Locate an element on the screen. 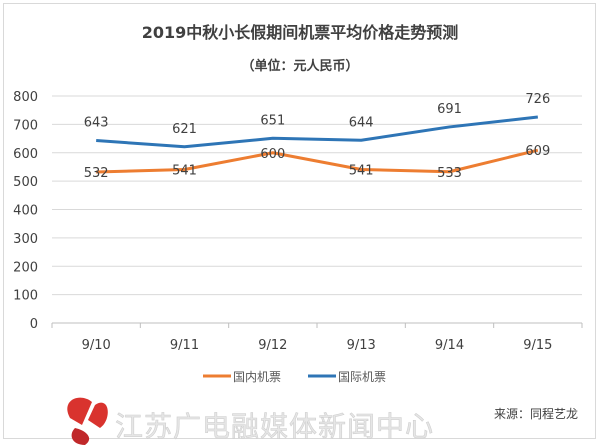  y-tick-label: 300 is located at coordinates (25, 239).